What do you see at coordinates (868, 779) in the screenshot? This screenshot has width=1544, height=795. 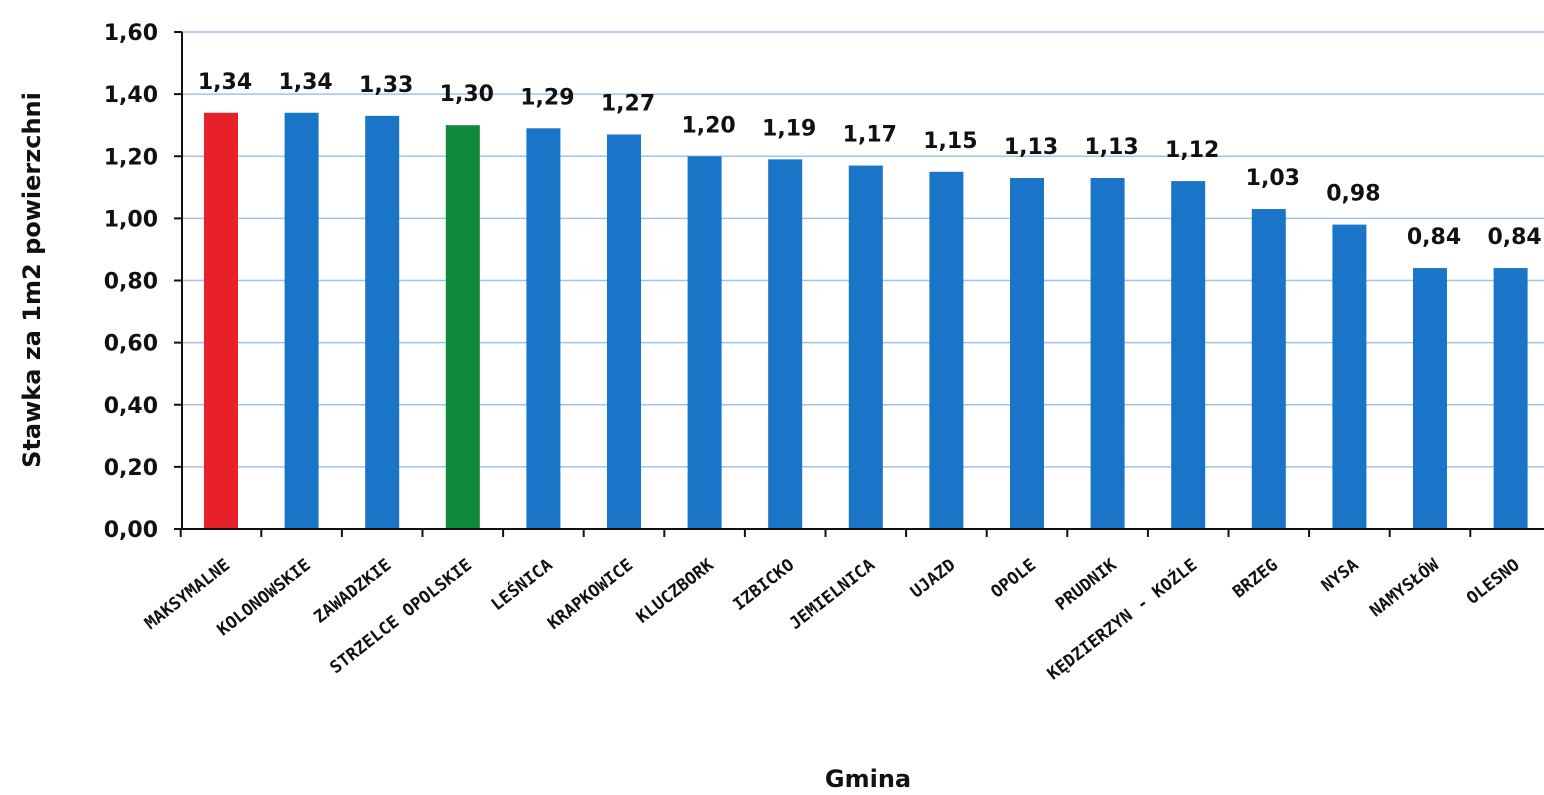 I see `x-axis-title: Gmina` at bounding box center [868, 779].